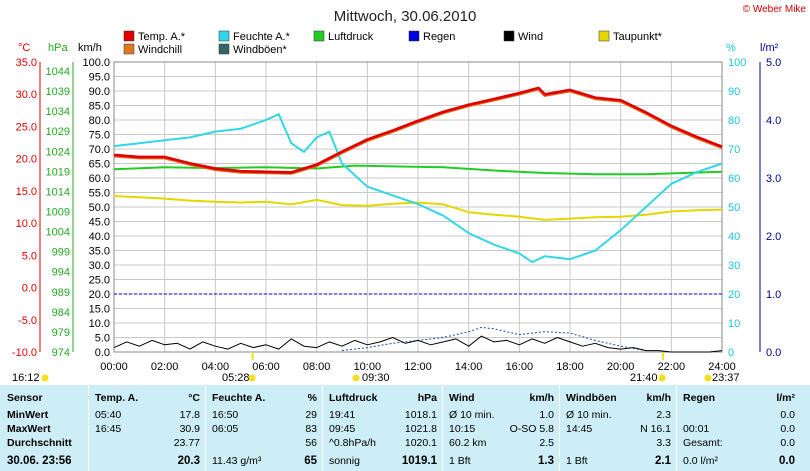  Describe the element at coordinates (773, 295) in the screenshot. I see `tick-label-rain: 1.0` at that location.